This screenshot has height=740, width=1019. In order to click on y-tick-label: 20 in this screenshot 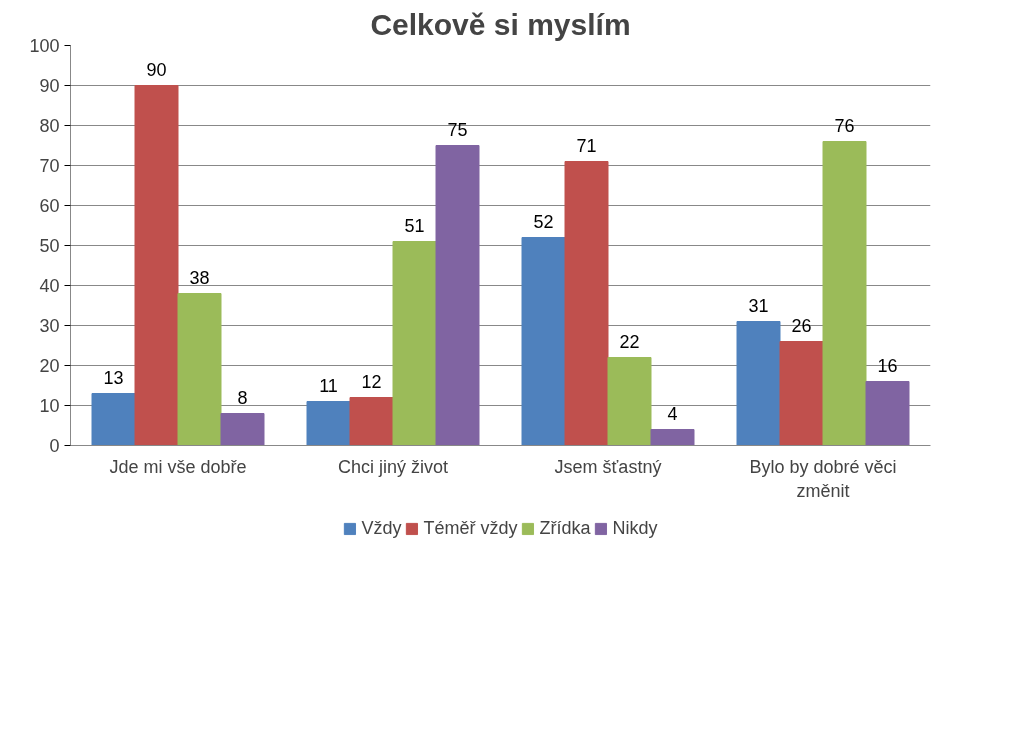, I will do `click(49, 366)`.